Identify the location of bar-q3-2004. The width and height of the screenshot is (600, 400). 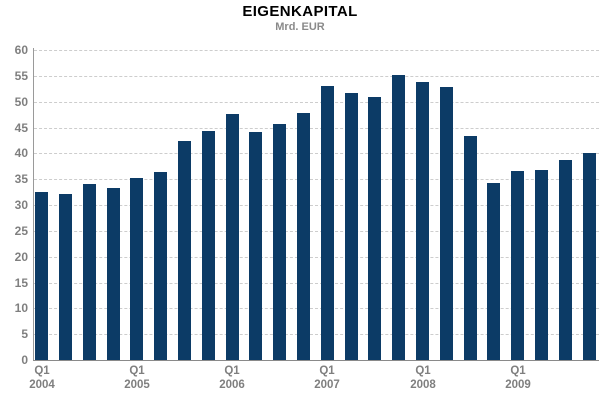
(89, 272).